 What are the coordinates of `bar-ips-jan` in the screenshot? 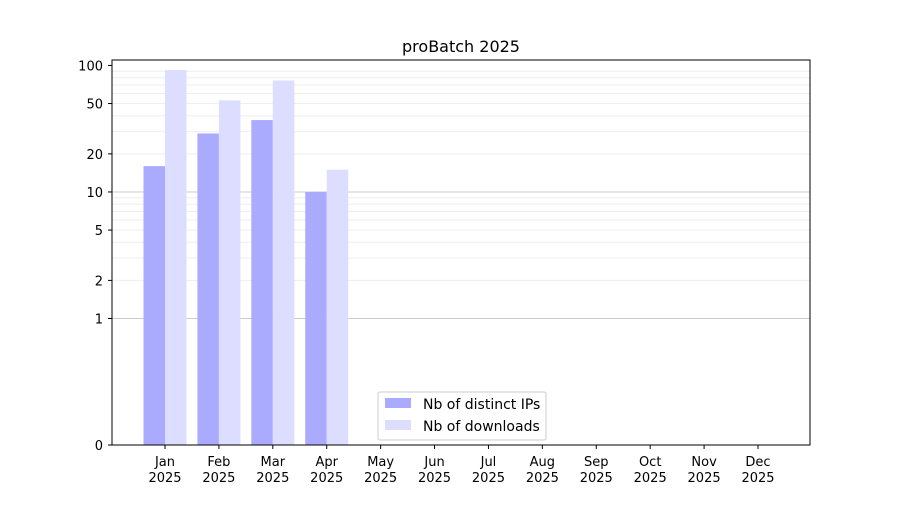 It's located at (154, 305).